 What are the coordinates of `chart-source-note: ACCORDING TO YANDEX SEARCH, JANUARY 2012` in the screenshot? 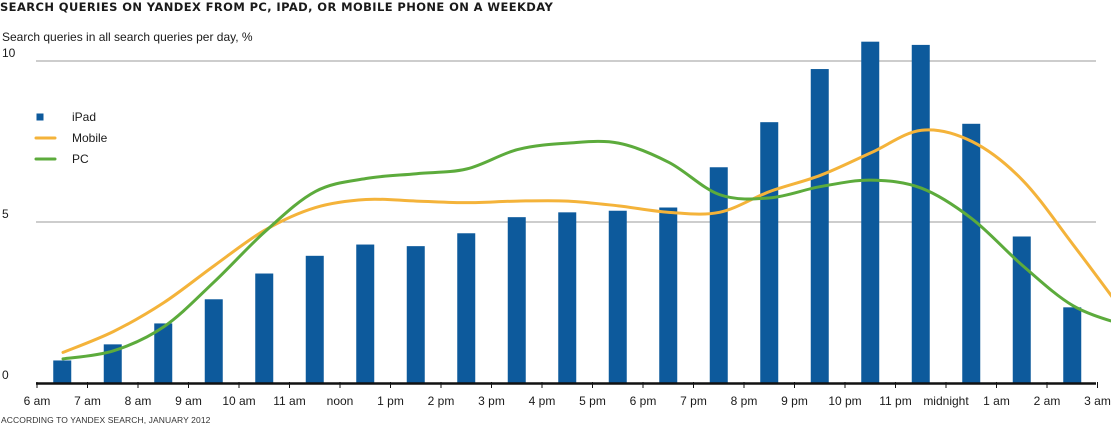 It's located at (106, 420).